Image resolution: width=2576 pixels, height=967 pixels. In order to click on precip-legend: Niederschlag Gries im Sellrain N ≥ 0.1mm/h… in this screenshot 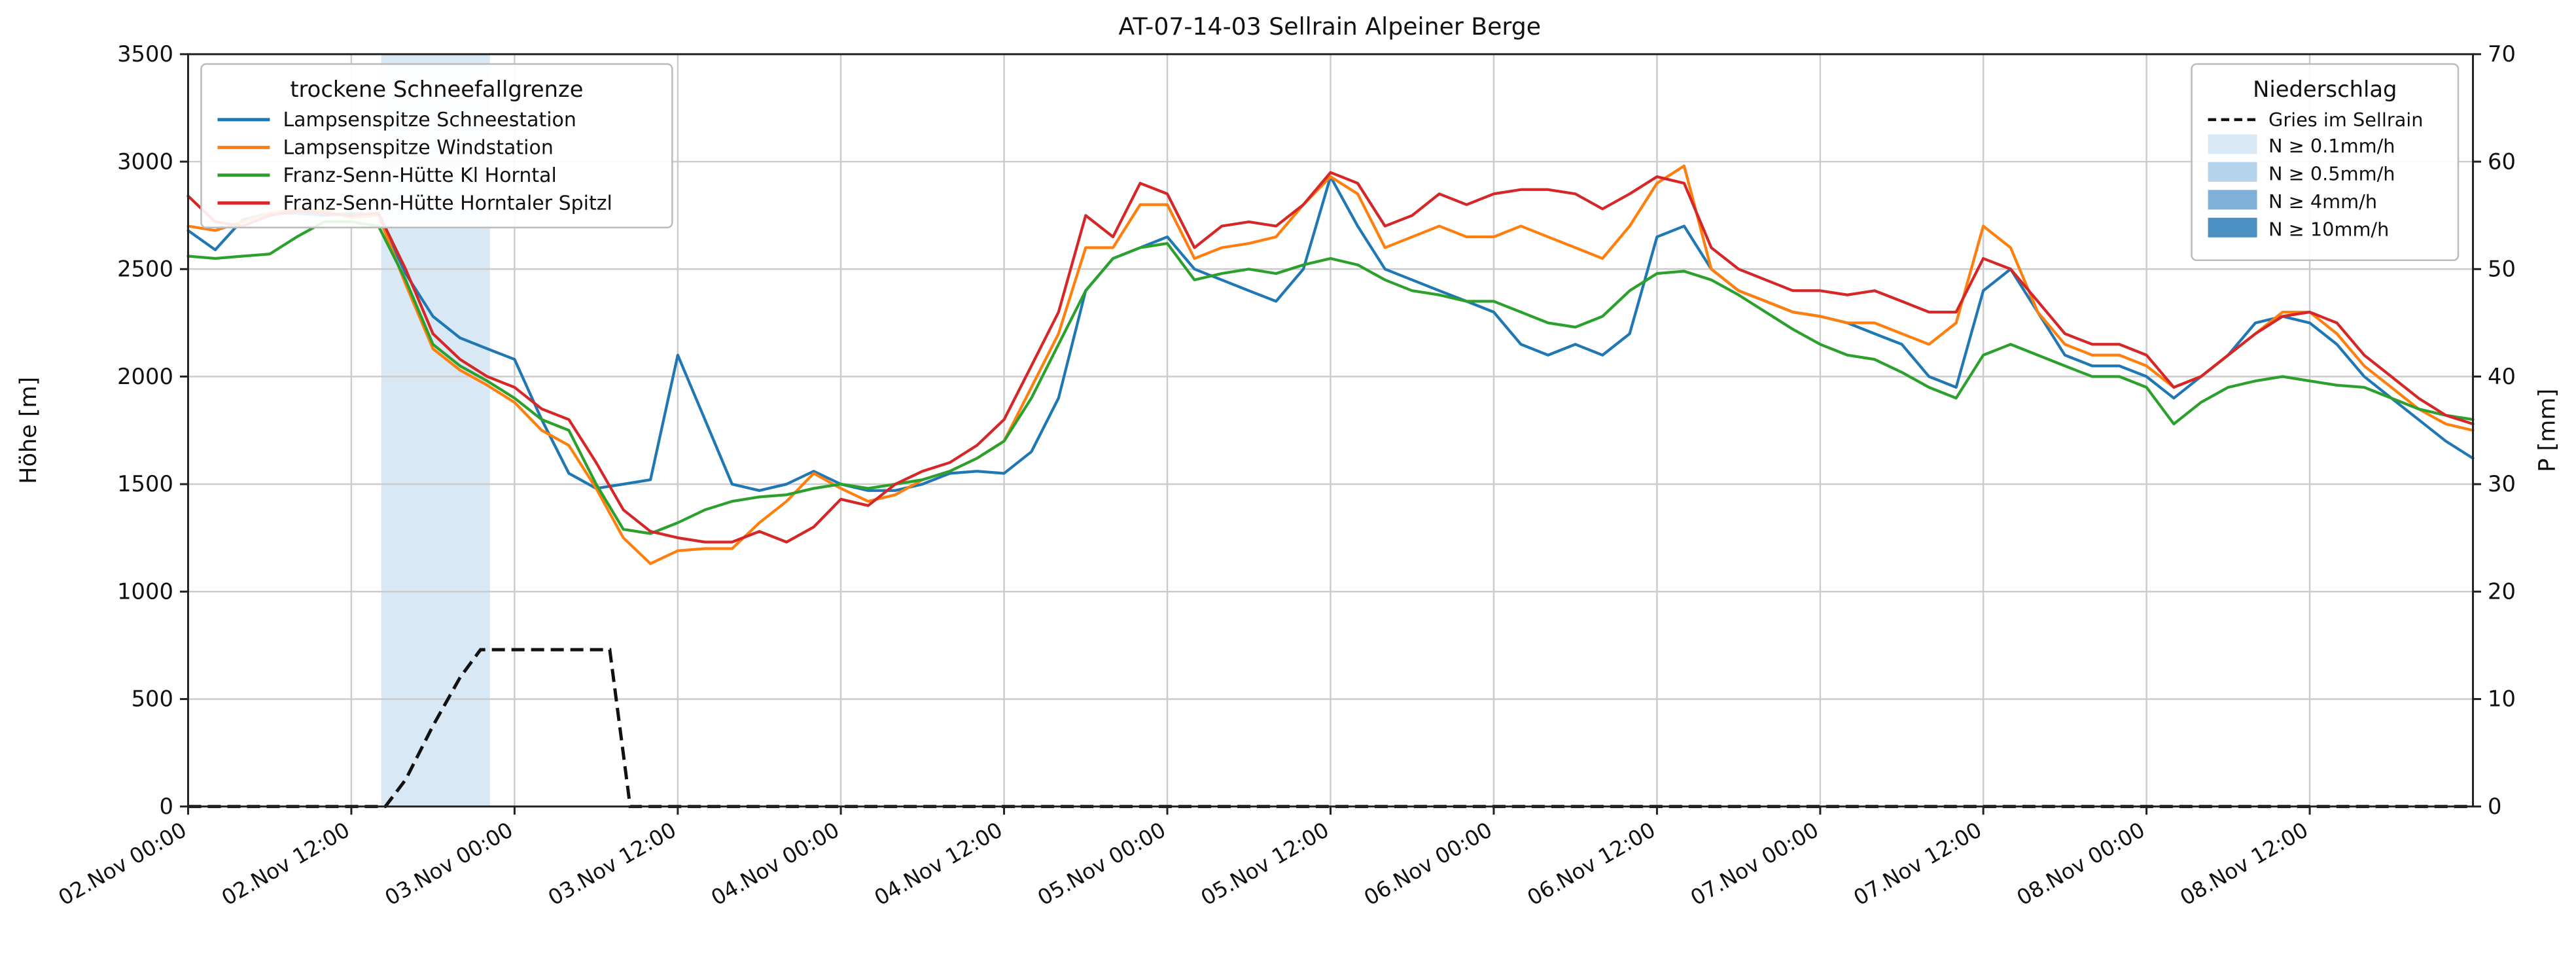, I will do `click(2325, 162)`.